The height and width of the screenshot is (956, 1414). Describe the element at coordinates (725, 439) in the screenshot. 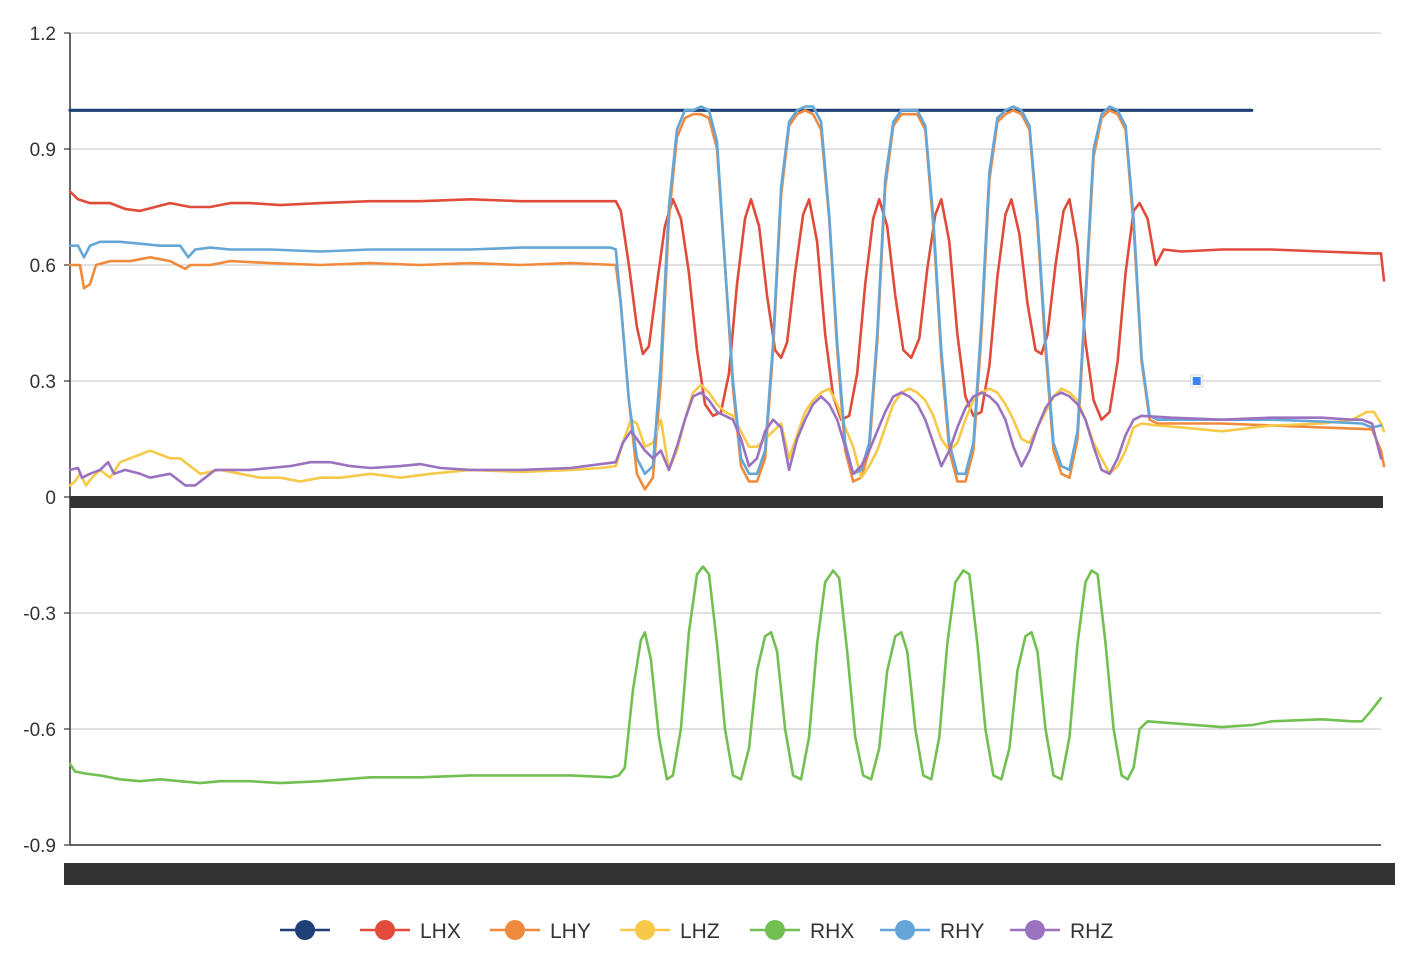

I see `series-line-rhz` at that location.